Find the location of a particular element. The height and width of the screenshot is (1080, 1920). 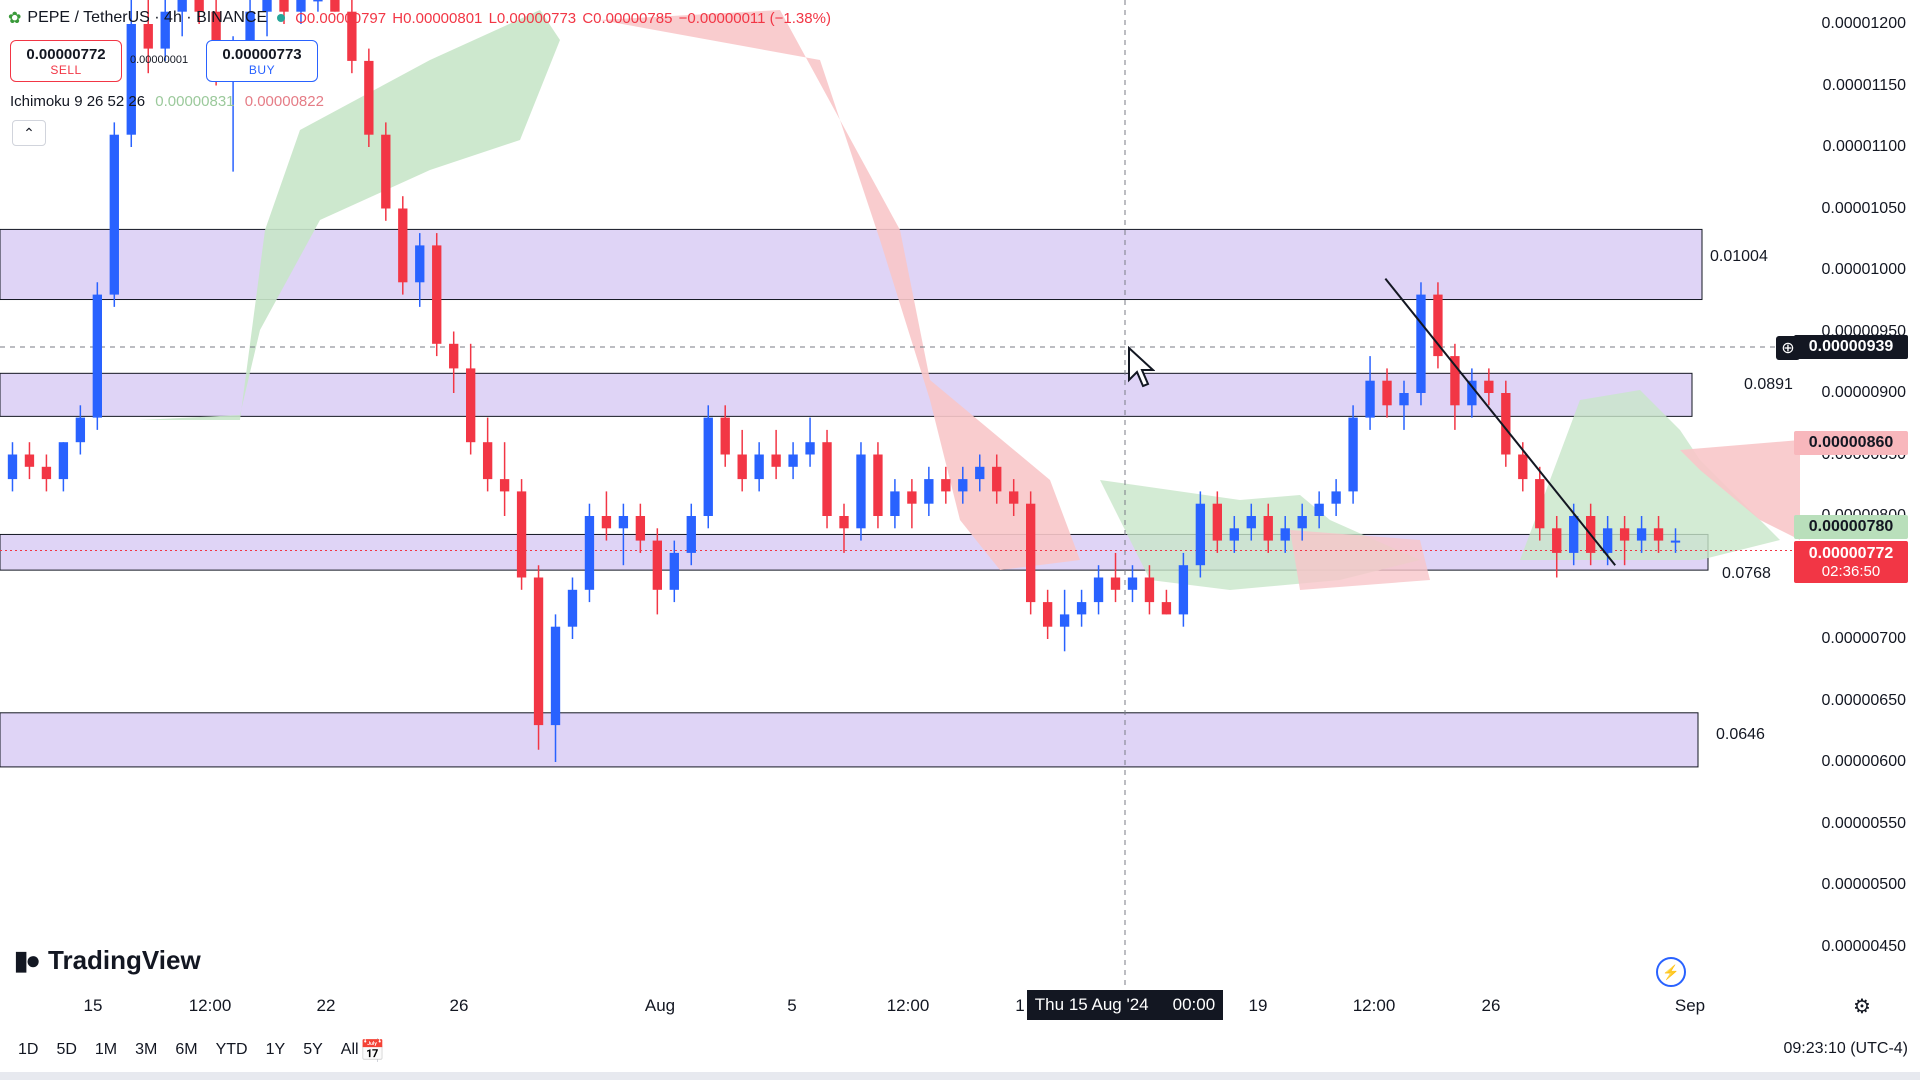

price-tick-label: 0.00000450 is located at coordinates (1863, 946).